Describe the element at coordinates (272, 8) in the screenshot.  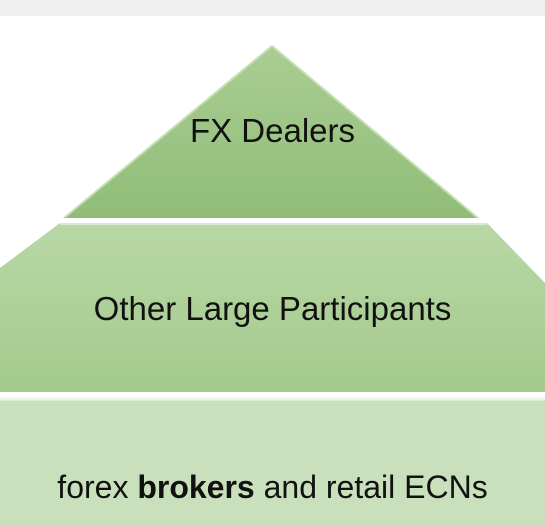
I see `top-strip` at that location.